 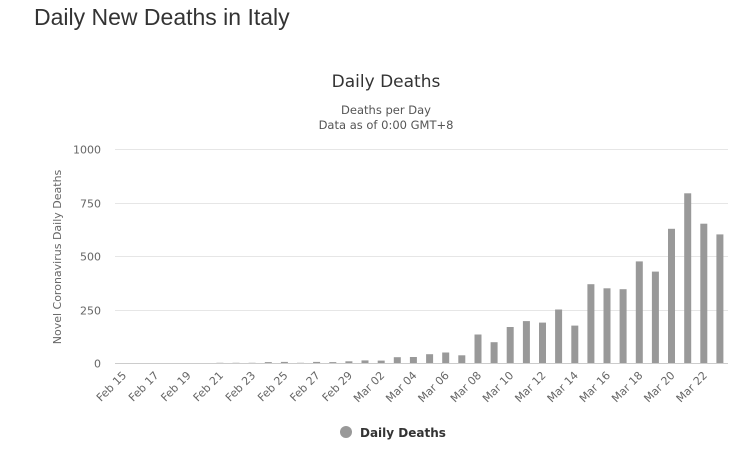 I want to click on x-tick-label: Mar 12, so click(x=530, y=387).